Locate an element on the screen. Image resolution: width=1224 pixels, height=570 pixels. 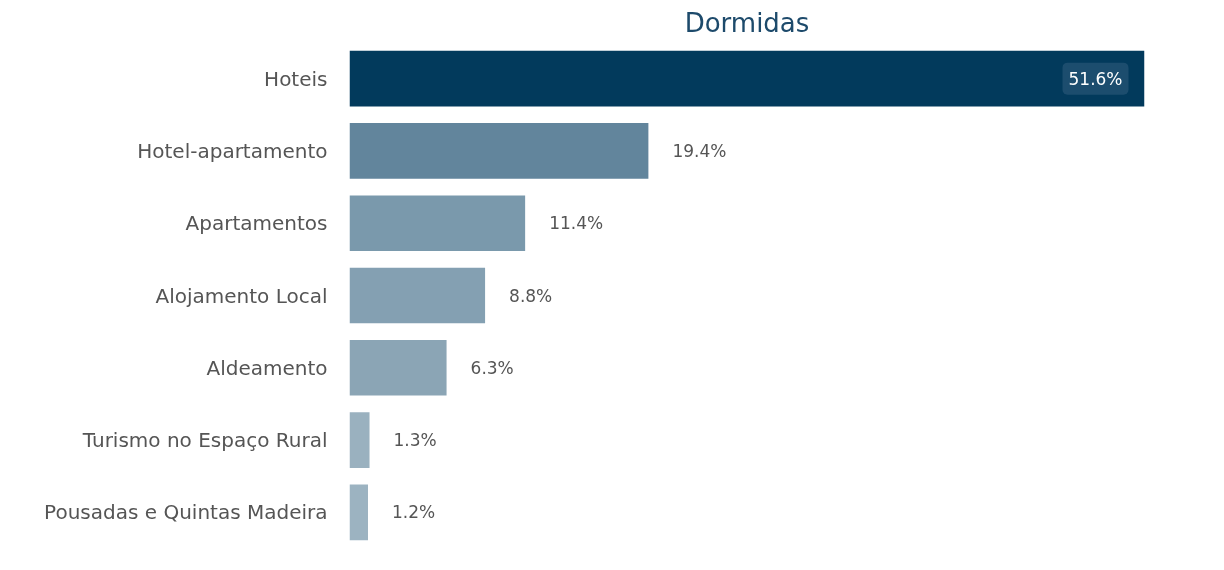
data-label: 51.6% is located at coordinates (1095, 78).